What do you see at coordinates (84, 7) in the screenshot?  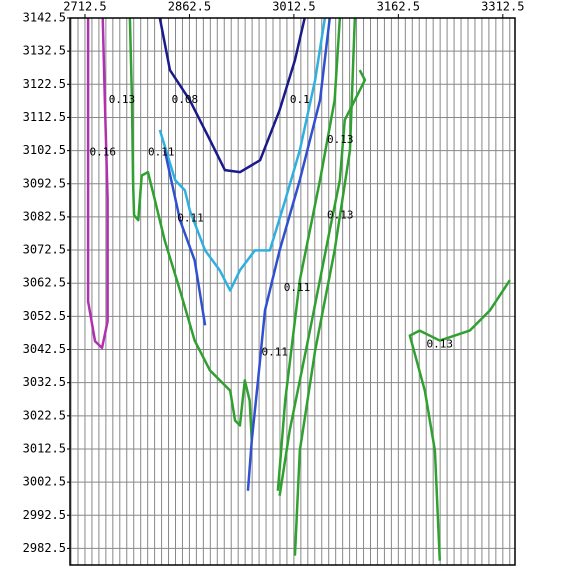 I see `x-tick-label: 2712.5` at bounding box center [84, 7].